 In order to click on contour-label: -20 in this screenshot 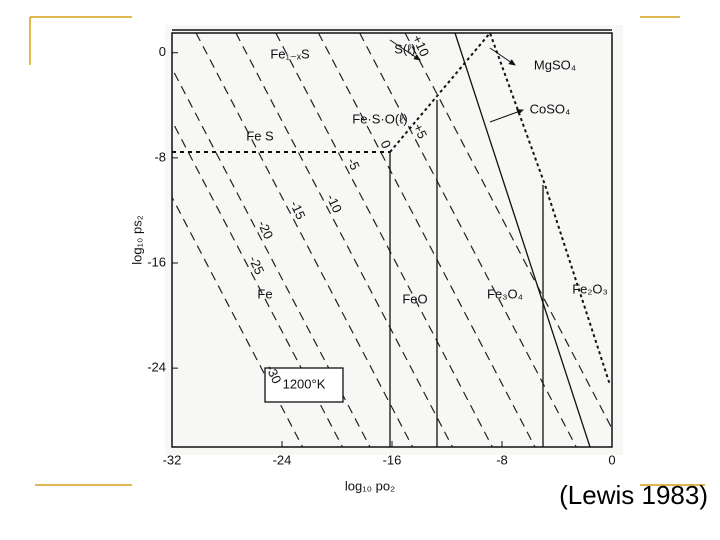, I will do `click(266, 229)`.